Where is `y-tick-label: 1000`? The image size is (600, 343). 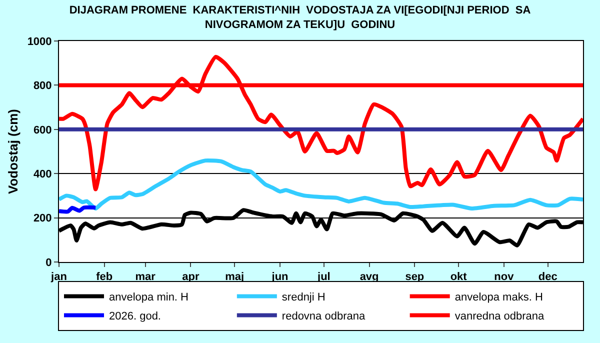 y-tick-label: 1000 is located at coordinates (39, 42).